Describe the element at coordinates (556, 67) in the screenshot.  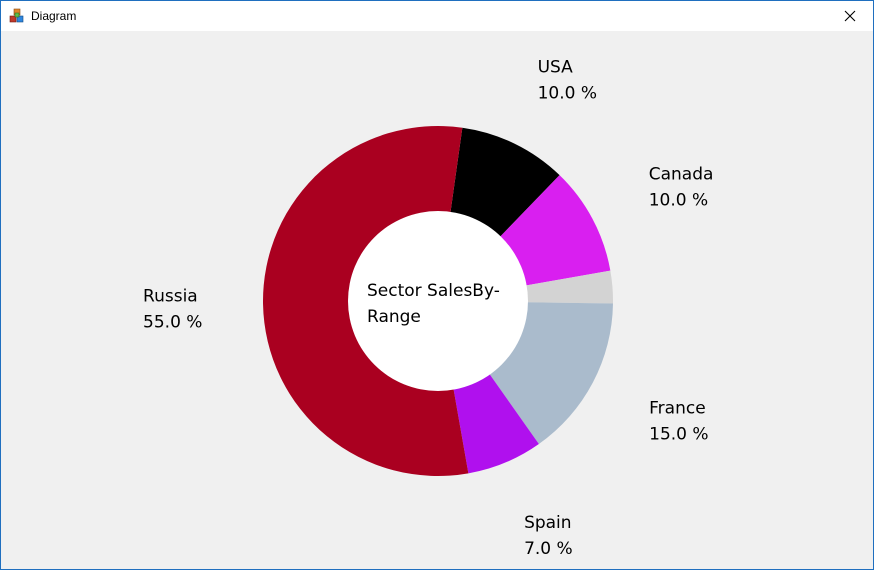
I see `slice-label-usa: USA` at that location.